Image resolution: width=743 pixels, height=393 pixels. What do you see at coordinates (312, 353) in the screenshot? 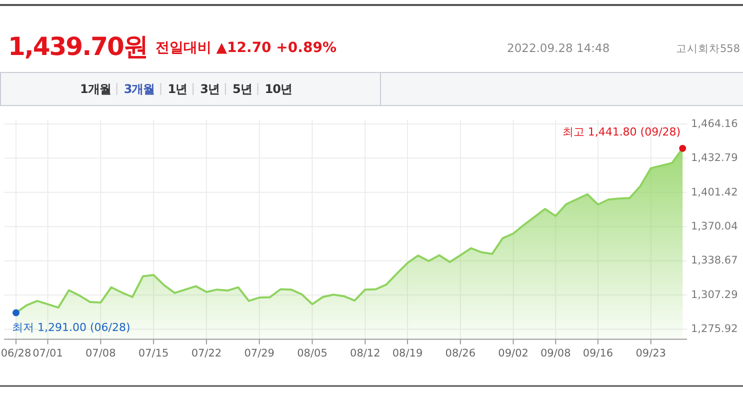
I see `x-tick-label: 08/05` at bounding box center [312, 353].